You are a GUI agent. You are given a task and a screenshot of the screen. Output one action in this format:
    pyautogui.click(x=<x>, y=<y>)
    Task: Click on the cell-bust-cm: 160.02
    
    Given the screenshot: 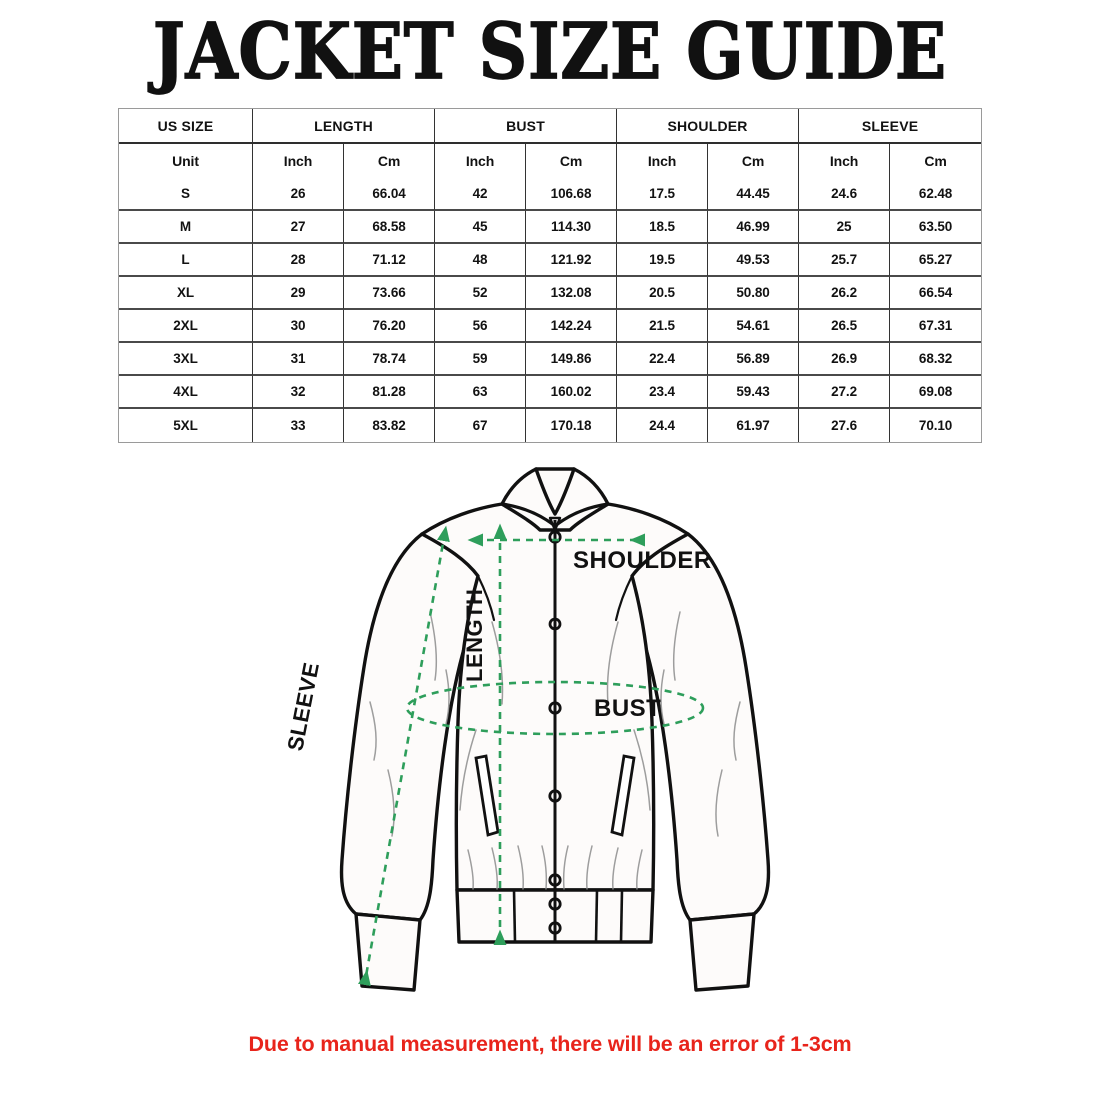 What is the action you would take?
    pyautogui.click(x=572, y=392)
    